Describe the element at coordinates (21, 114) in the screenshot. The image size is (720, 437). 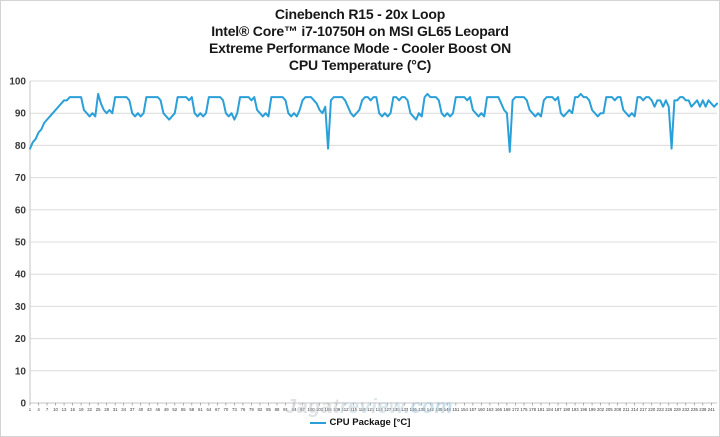
I see `y-tick-label: 90` at that location.